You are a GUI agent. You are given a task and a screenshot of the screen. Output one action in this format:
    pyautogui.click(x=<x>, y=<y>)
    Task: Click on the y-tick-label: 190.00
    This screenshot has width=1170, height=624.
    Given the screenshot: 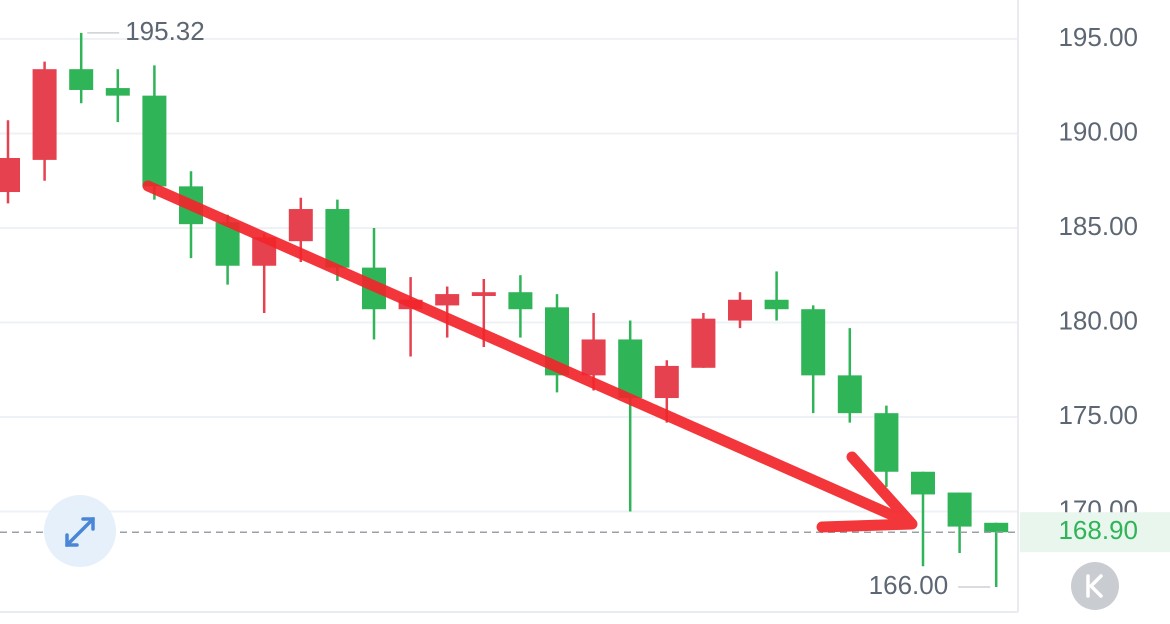 What is the action you would take?
    pyautogui.click(x=1098, y=131)
    